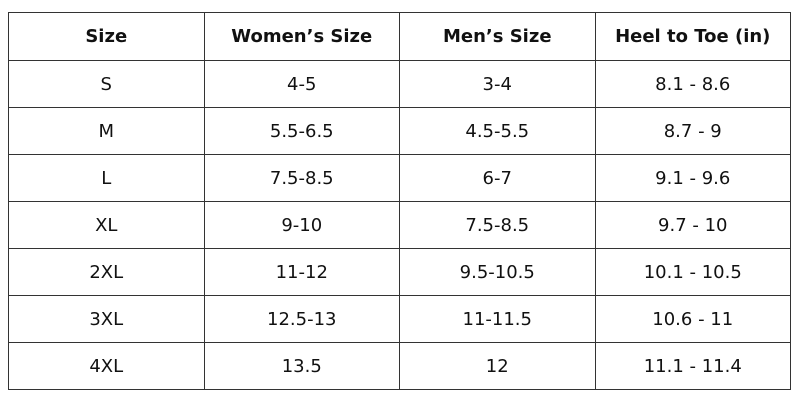 The width and height of the screenshot is (800, 400). Describe the element at coordinates (301, 225) in the screenshot. I see `table-cell: 9-10` at that location.